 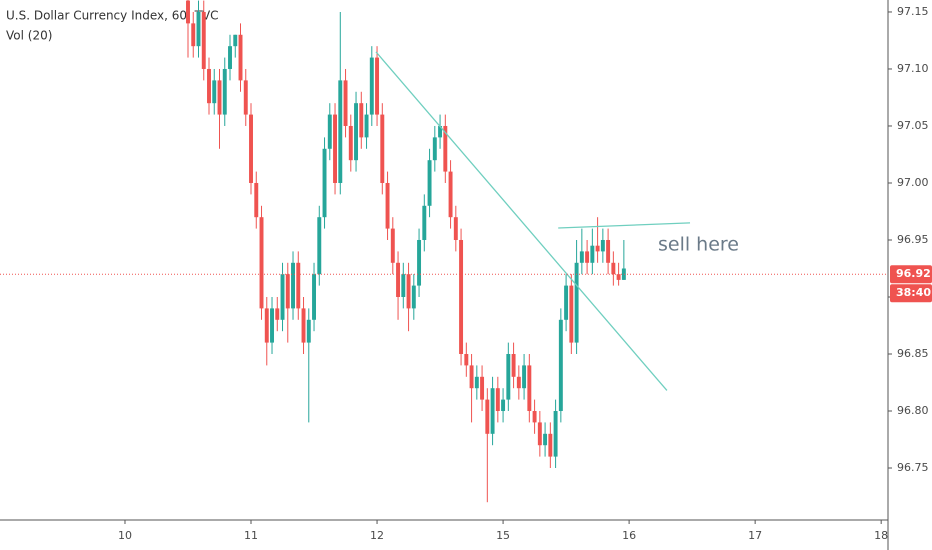 What do you see at coordinates (624, 225) in the screenshot?
I see `trend-line` at bounding box center [624, 225].